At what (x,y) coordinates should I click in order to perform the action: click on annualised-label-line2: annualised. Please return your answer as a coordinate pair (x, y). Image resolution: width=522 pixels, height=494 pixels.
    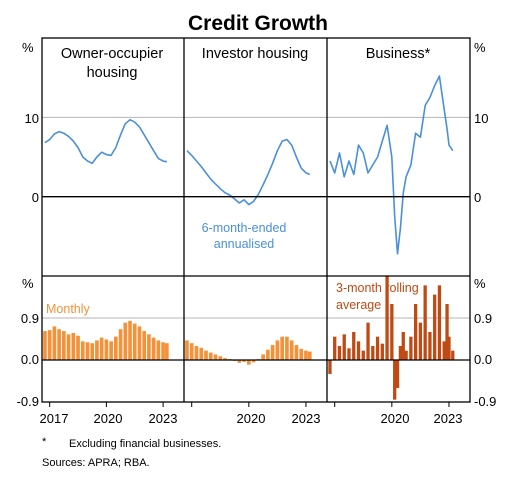
    Looking at the image, I should click on (244, 244).